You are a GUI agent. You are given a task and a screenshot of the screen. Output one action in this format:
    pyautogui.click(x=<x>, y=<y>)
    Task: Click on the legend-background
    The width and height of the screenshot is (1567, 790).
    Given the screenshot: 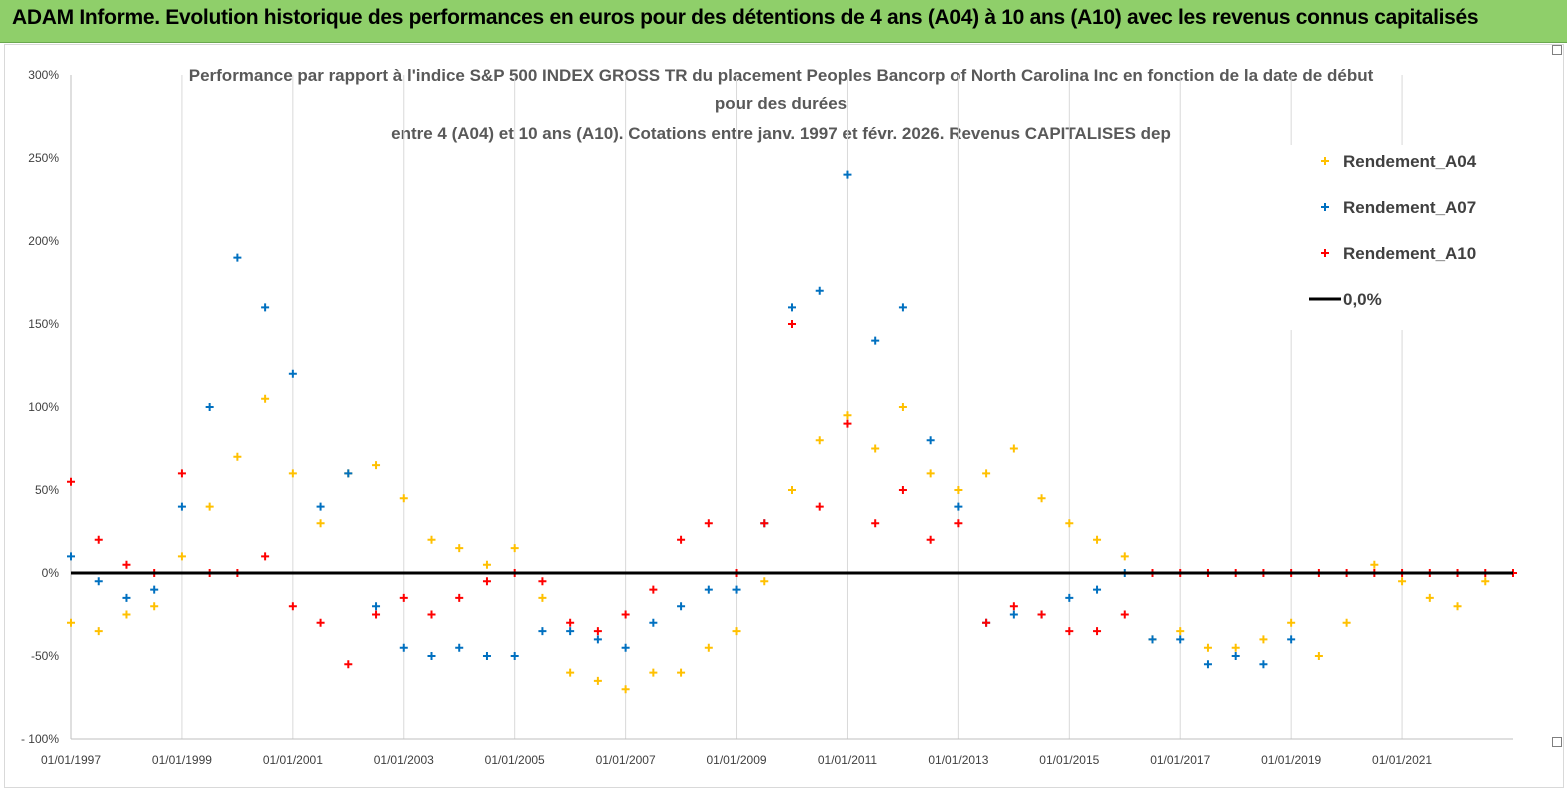 What is the action you would take?
    pyautogui.click(x=1391, y=237)
    